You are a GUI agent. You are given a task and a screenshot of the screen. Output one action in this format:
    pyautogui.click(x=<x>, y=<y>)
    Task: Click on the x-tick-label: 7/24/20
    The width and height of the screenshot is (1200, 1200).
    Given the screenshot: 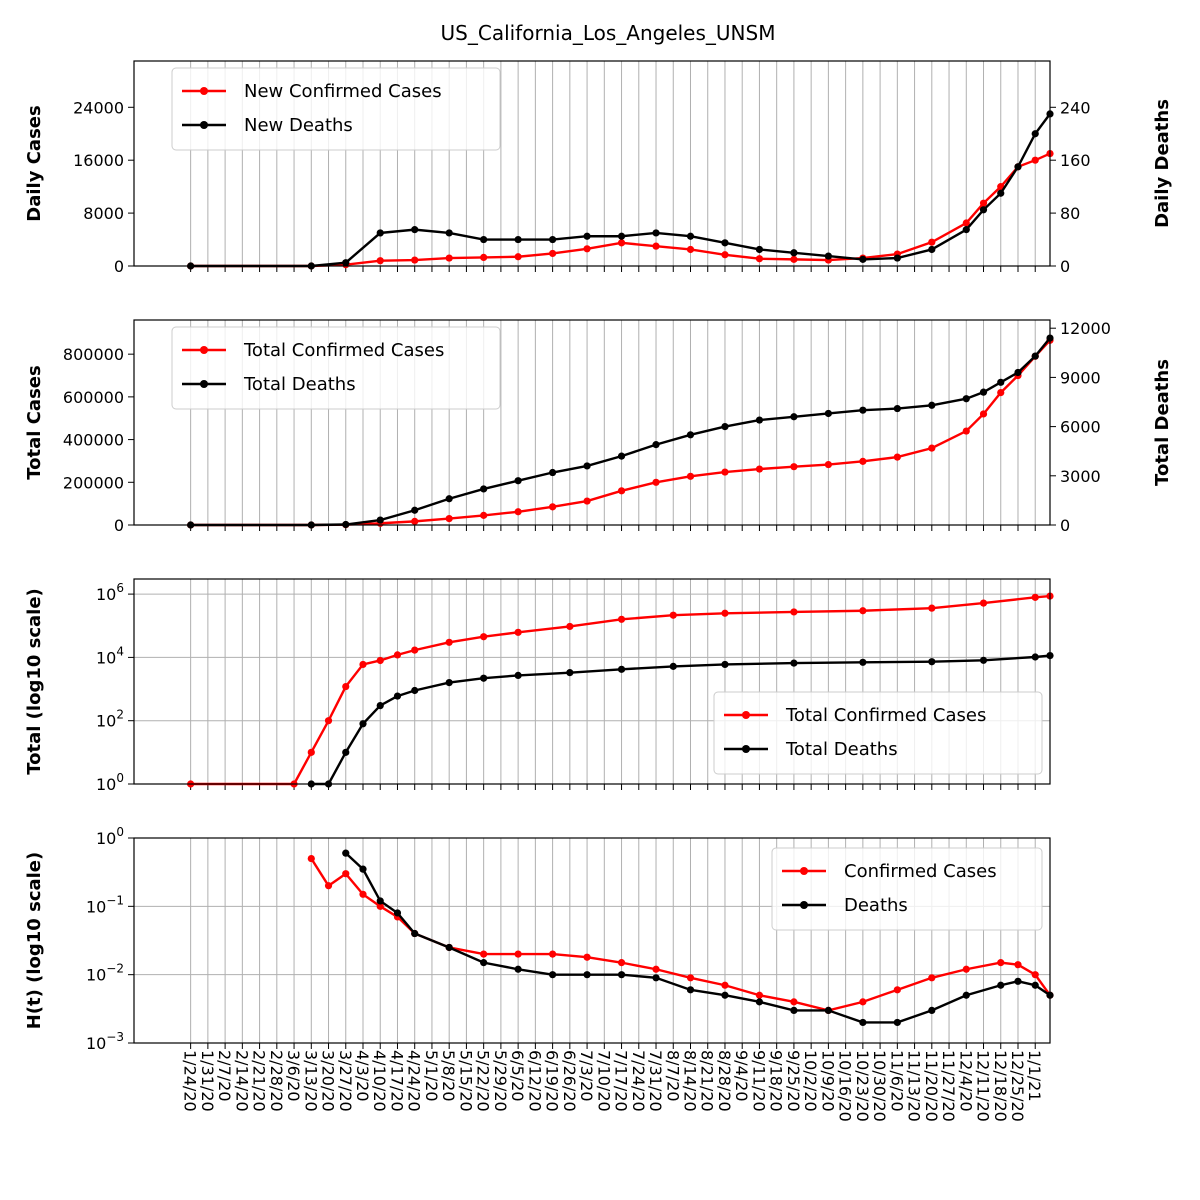 What is the action you would take?
    pyautogui.click(x=638, y=1081)
    